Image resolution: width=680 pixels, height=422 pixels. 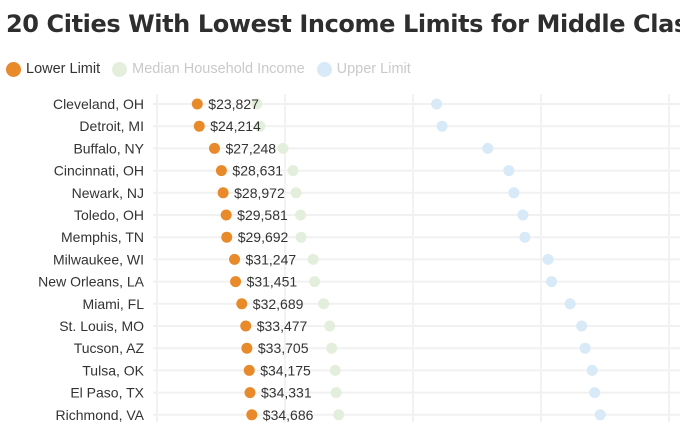 I want to click on legend-item-upper-limit: Upper Limit, so click(x=363, y=69).